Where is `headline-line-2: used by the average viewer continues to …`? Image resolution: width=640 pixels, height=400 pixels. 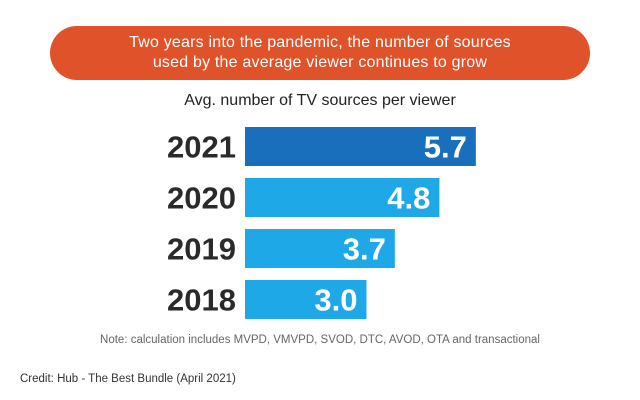
headline-line-2: used by the average viewer continues to … is located at coordinates (320, 62).